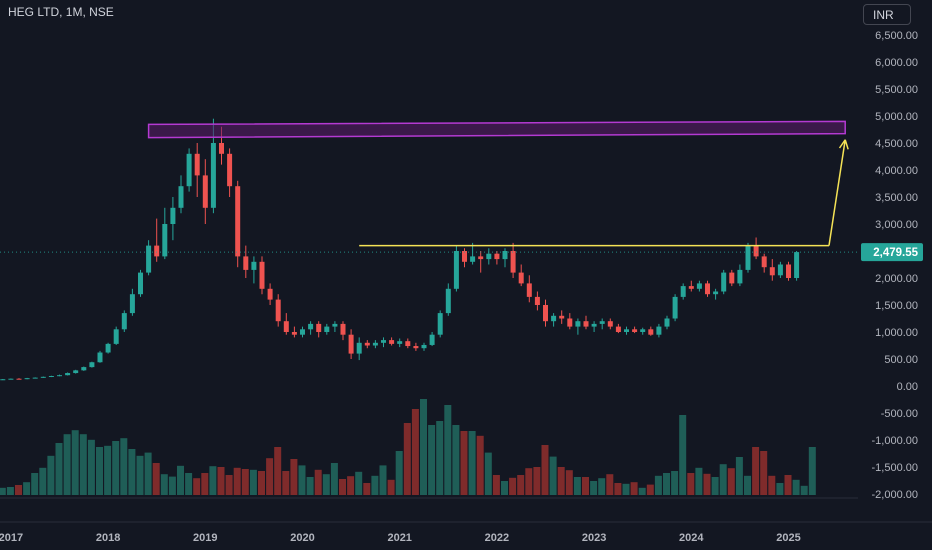 This screenshot has width=932, height=550. What do you see at coordinates (896, 36) in the screenshot?
I see `price-tick-label: 6,500.00` at bounding box center [896, 36].